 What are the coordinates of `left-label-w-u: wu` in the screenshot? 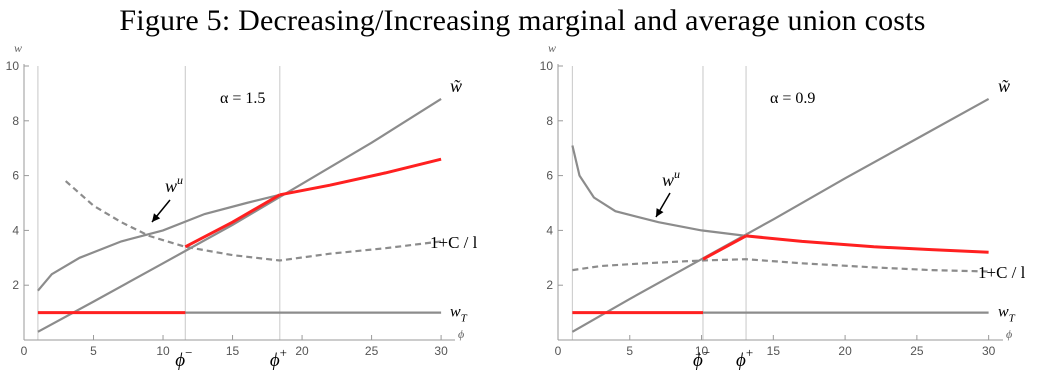 It's located at (174, 184).